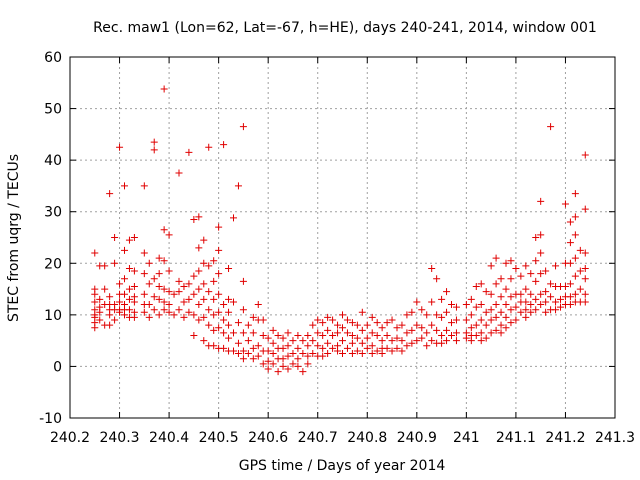 The width and height of the screenshot is (640, 480). What do you see at coordinates (119, 438) in the screenshot?
I see `x-tick-label: 240.3` at bounding box center [119, 438].